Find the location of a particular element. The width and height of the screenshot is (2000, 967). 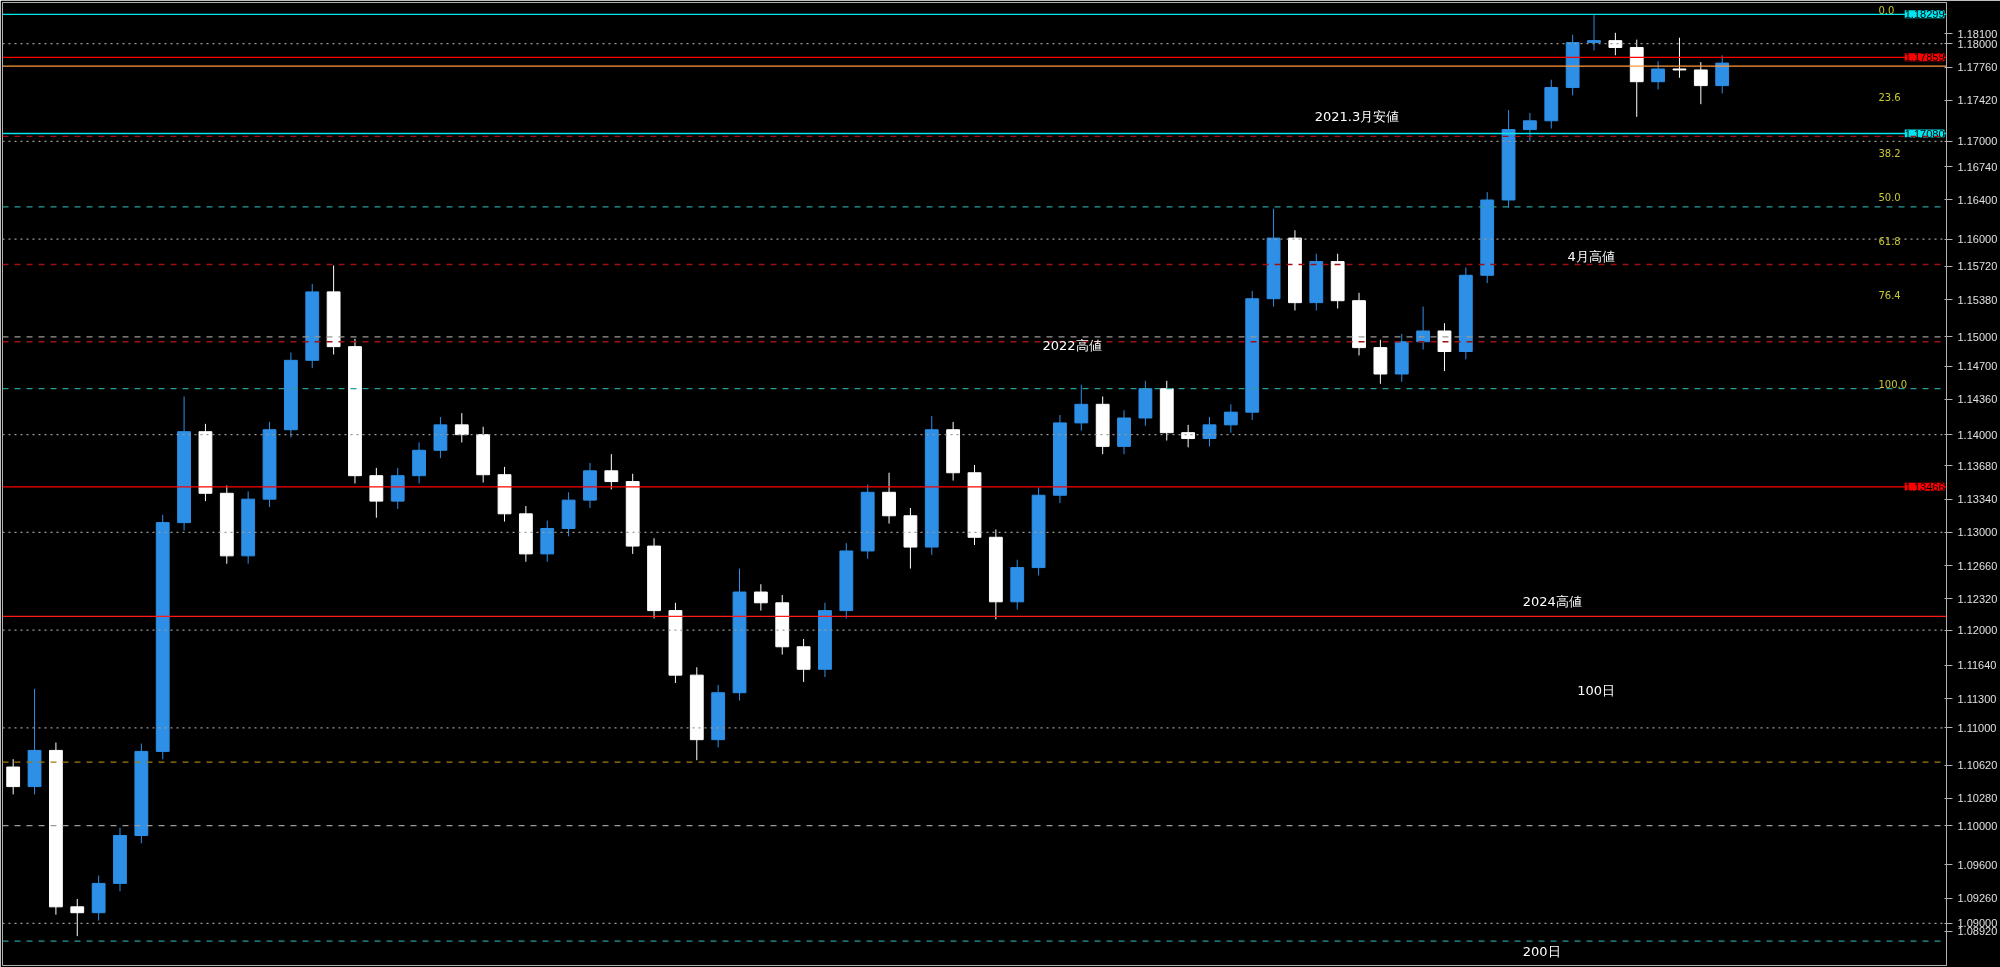

y-tick-label: 1.13000 is located at coordinates (1977, 532).